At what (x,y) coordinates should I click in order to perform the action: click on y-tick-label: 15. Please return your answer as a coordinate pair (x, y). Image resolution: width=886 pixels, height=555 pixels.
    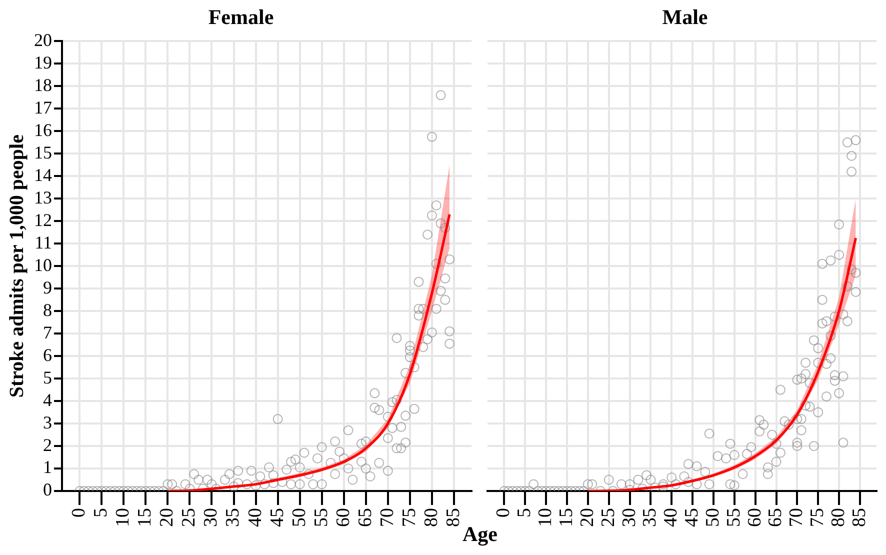
    Looking at the image, I should click on (43, 152).